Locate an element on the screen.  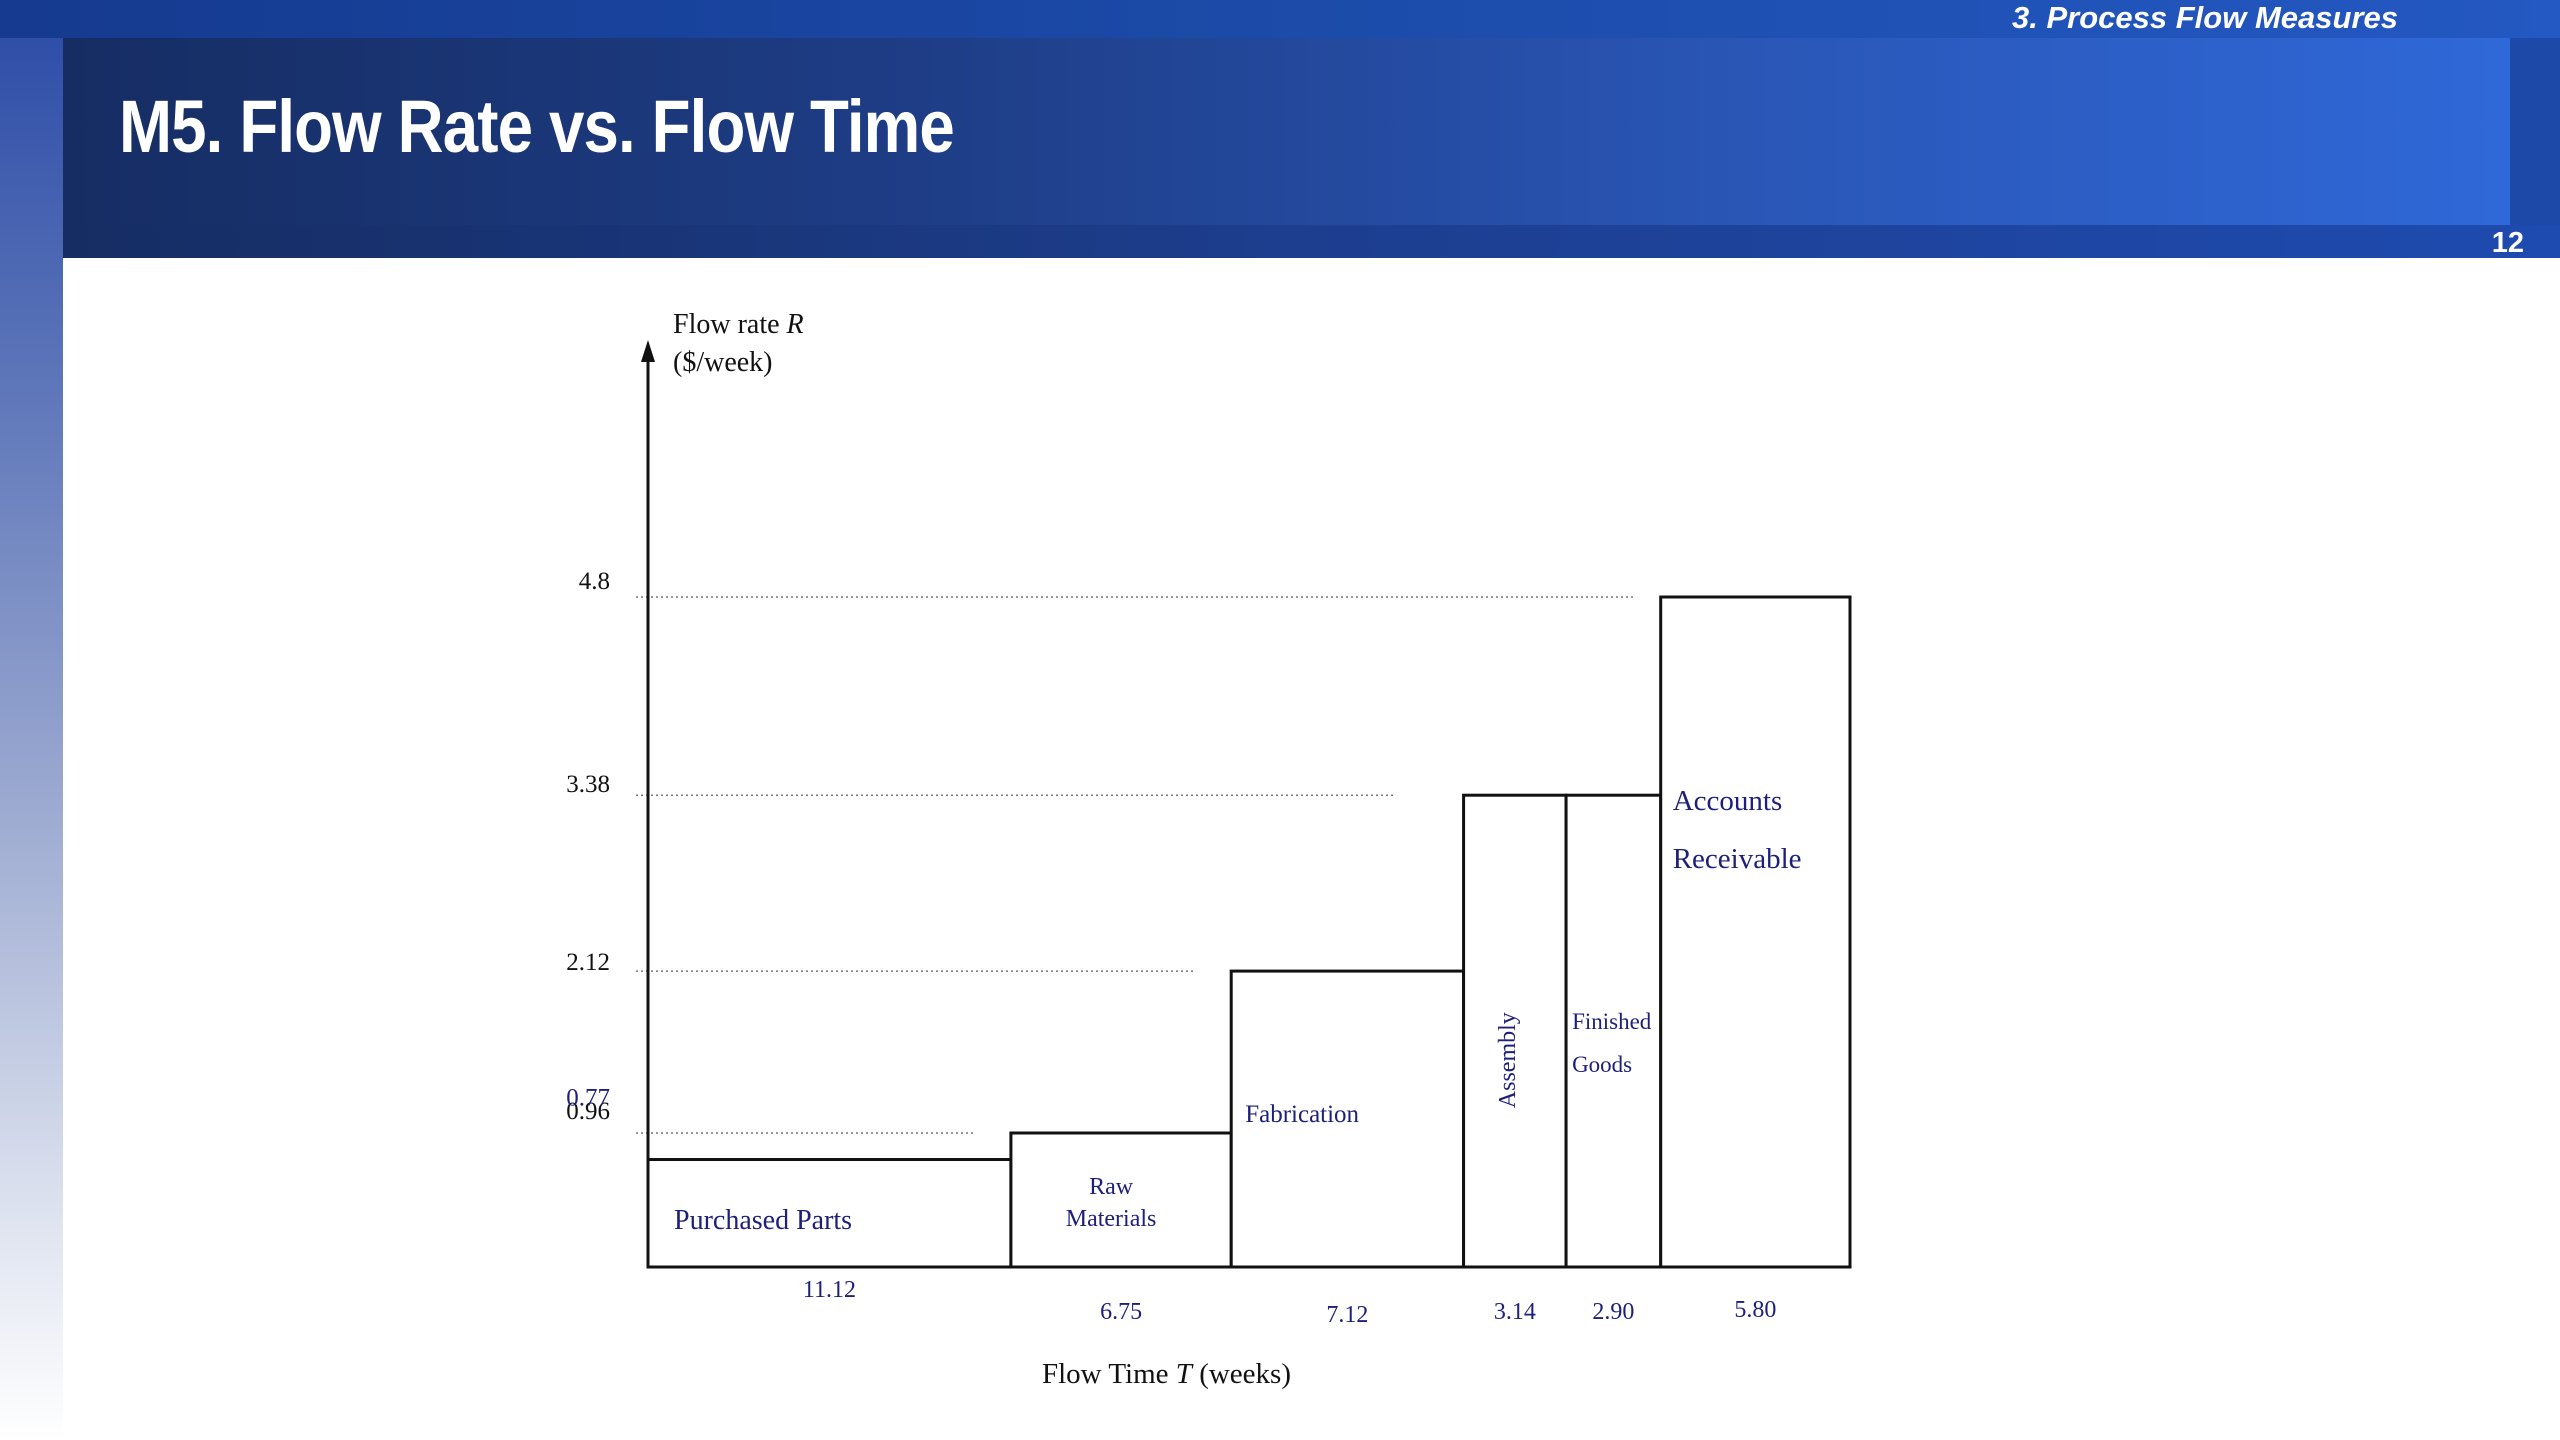
chart-gridlines is located at coordinates (1134, 865).